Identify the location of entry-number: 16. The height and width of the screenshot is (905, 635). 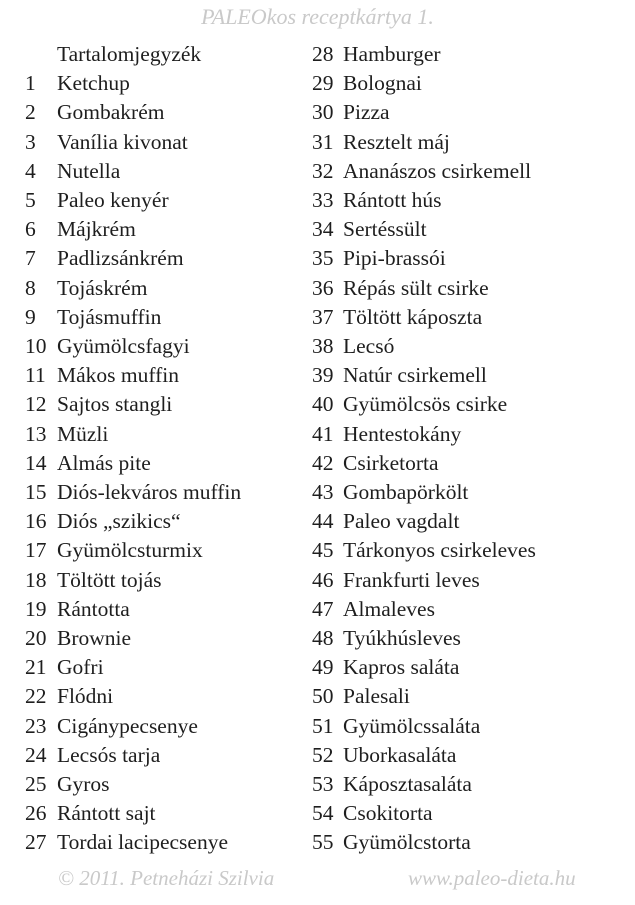
(36, 521).